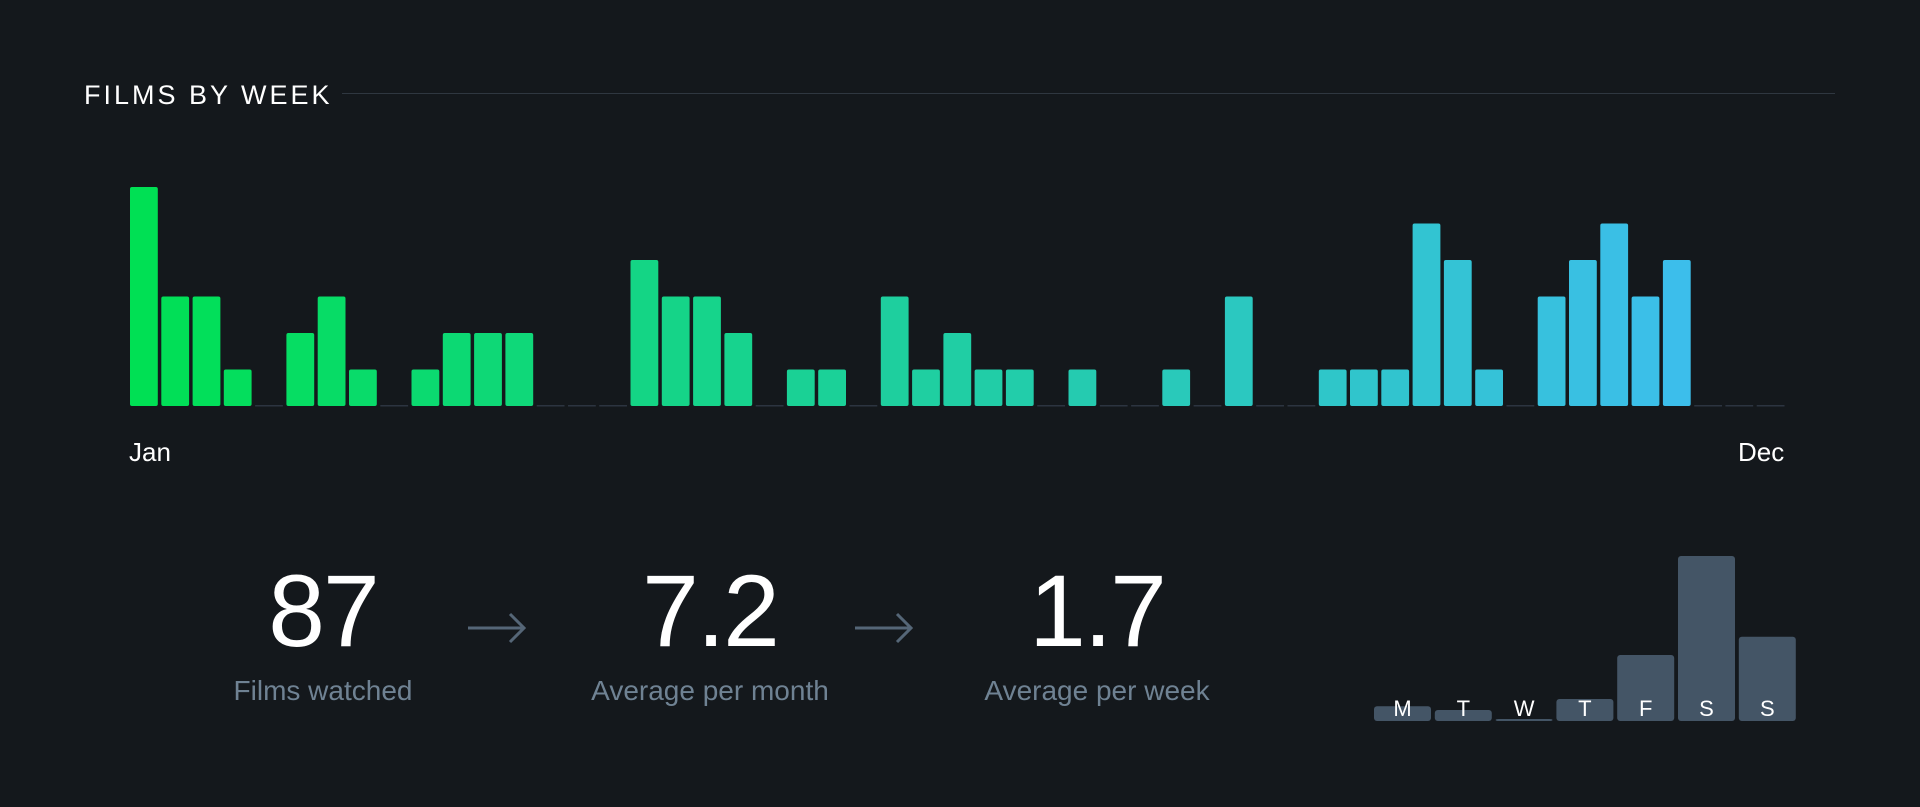 Image resolution: width=1920 pixels, height=807 pixels. I want to click on stat-label: Average per week, so click(1097, 690).